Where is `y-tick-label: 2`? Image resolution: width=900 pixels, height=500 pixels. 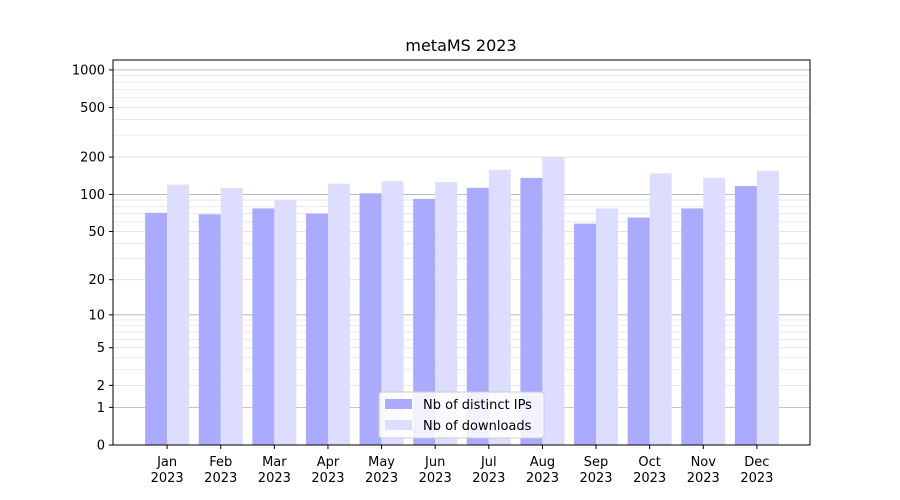
y-tick-label: 2 is located at coordinates (101, 386).